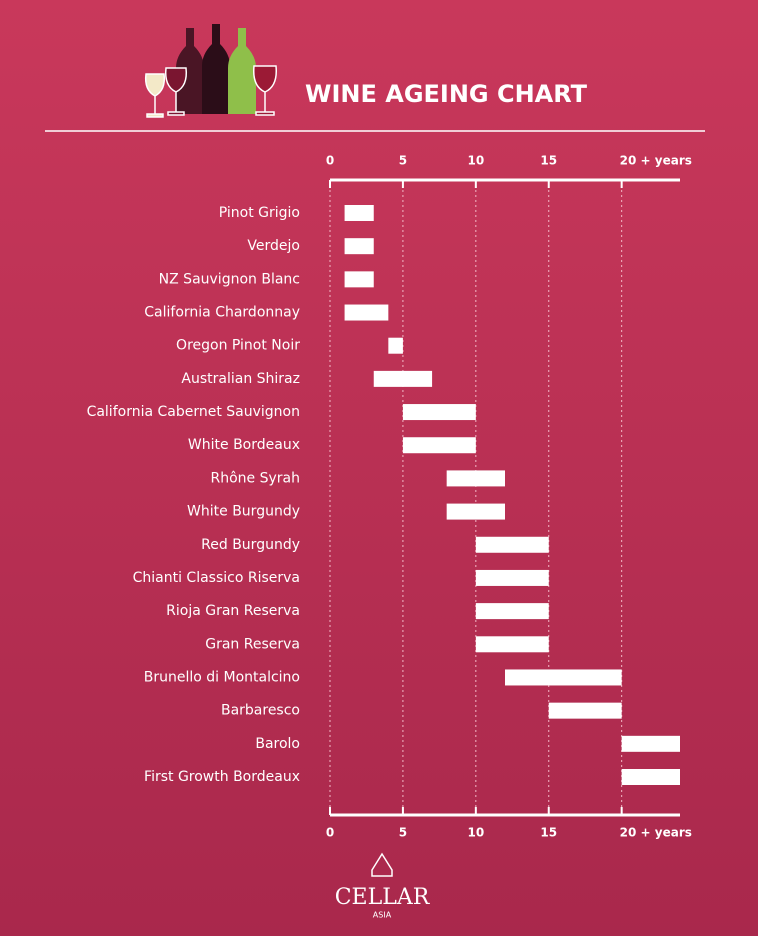 The image size is (758, 936). Describe the element at coordinates (222, 777) in the screenshot. I see `category-label: First Growth Bordeaux` at that location.